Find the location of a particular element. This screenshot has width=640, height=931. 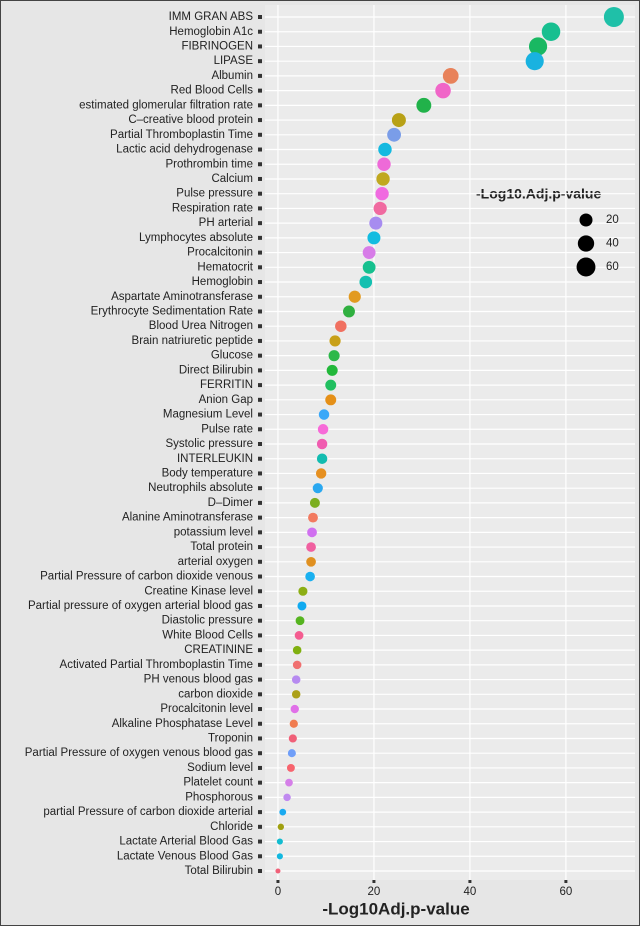

y-tick-label: Aspartate Aminotransferase is located at coordinates (182, 297).